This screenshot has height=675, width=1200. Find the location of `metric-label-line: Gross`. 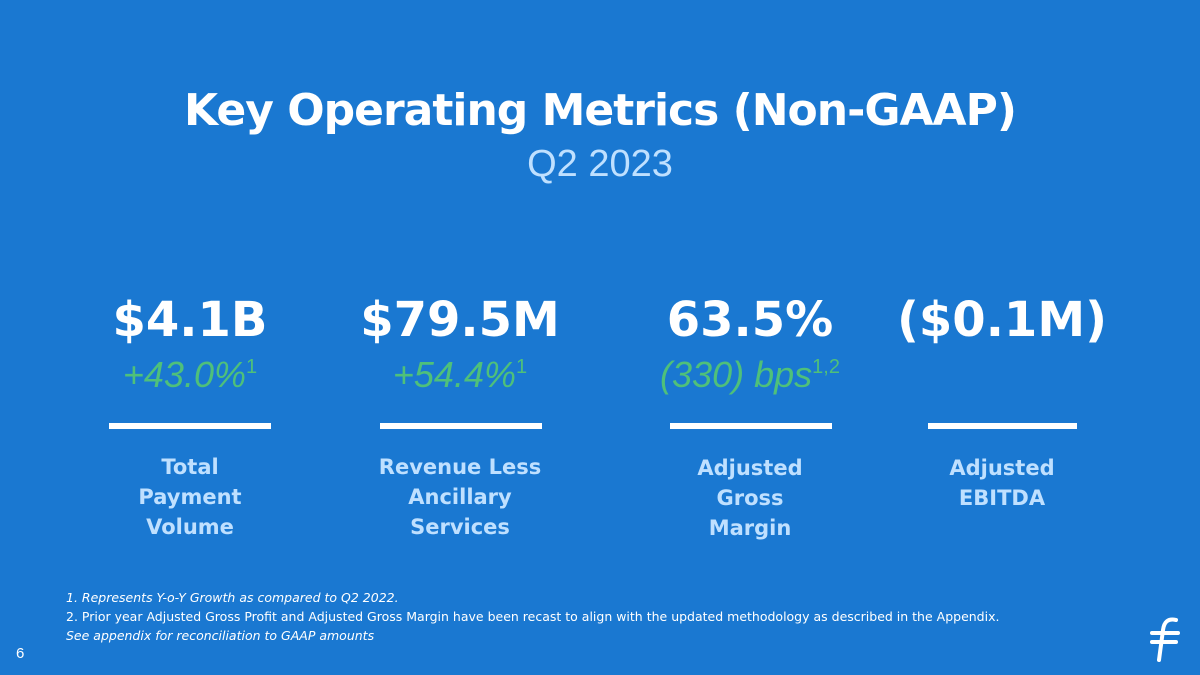

metric-label-line: Gross is located at coordinates (750, 498).